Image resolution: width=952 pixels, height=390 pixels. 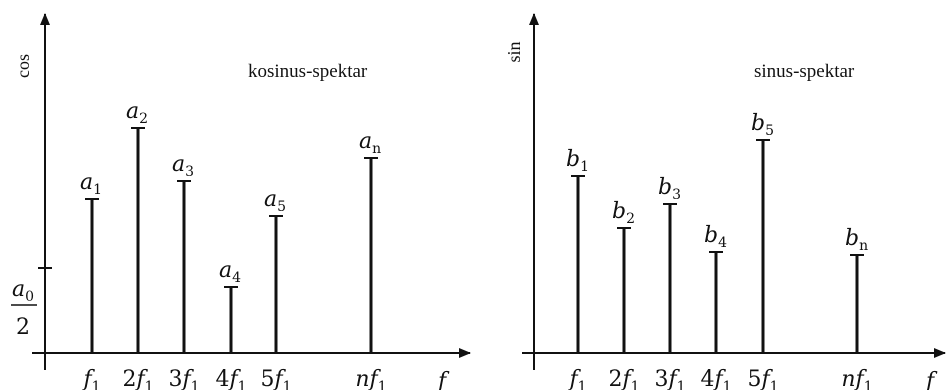 I want to click on sin-frequency-ticks: f1 2f1 3f1 4f1 5f1 nf1, so click(x=719, y=378).